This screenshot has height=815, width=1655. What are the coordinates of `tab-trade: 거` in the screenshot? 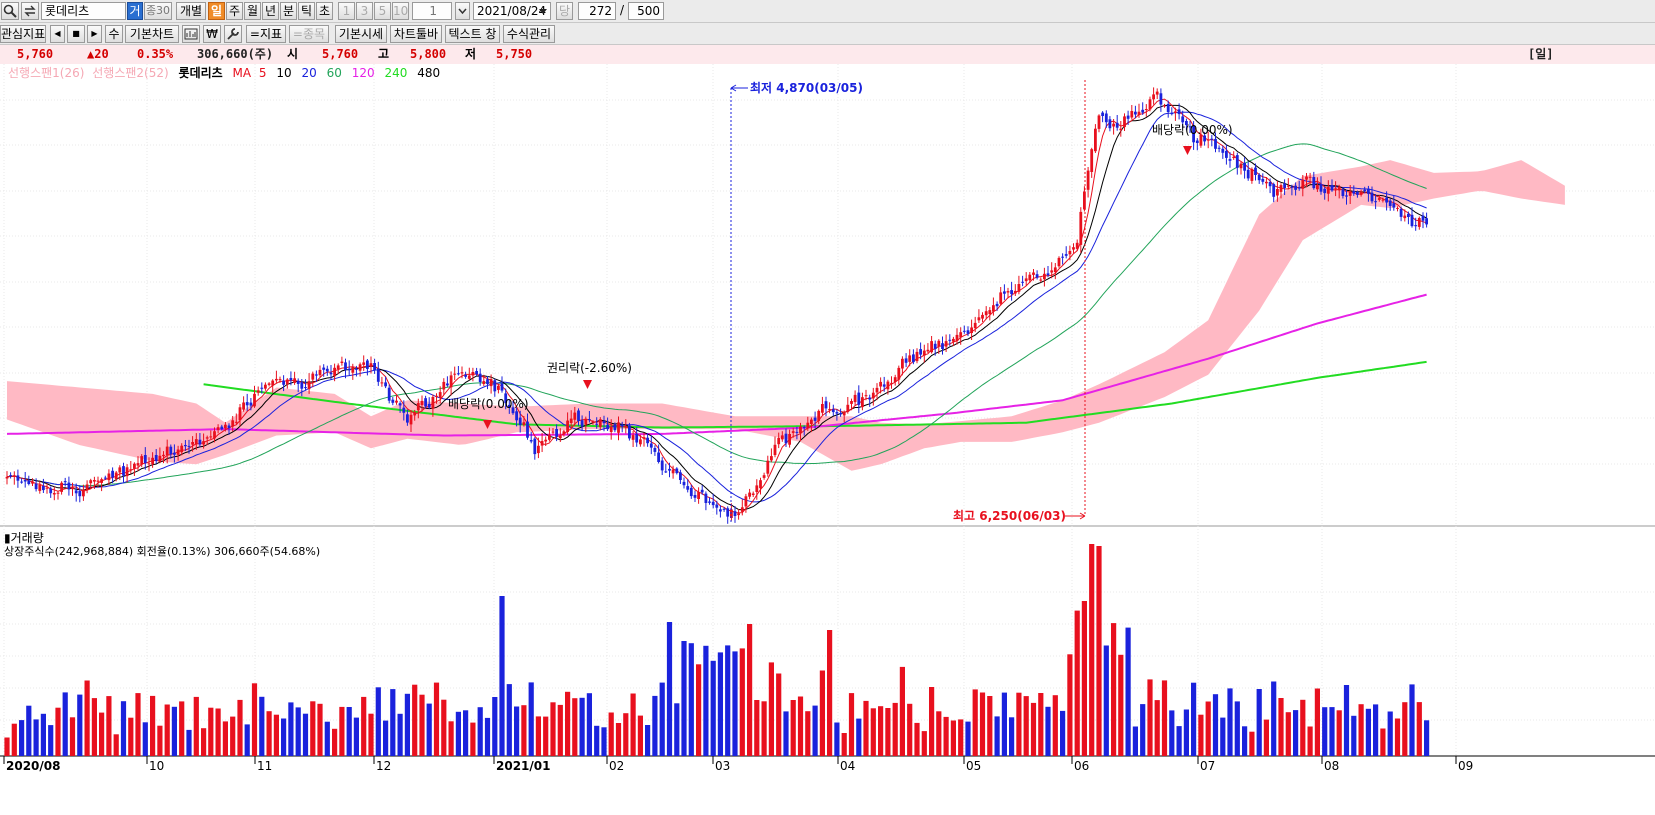 It's located at (135, 11).